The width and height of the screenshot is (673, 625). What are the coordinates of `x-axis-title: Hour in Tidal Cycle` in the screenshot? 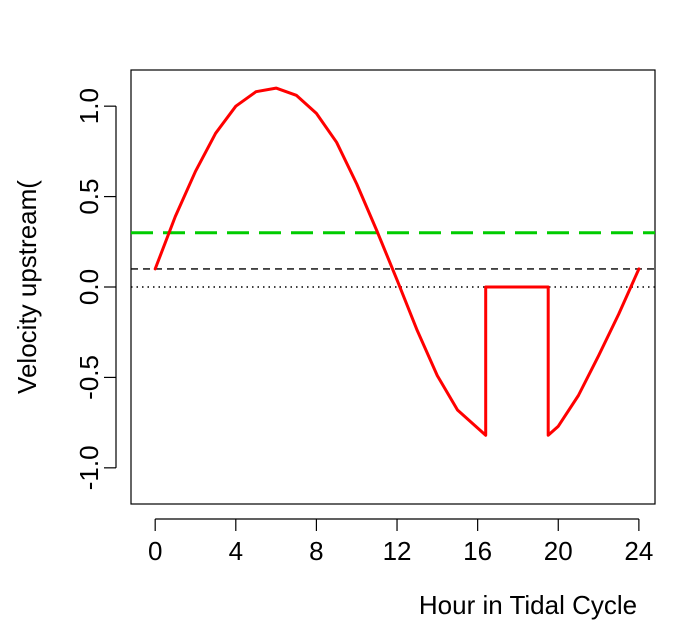 It's located at (528, 605).